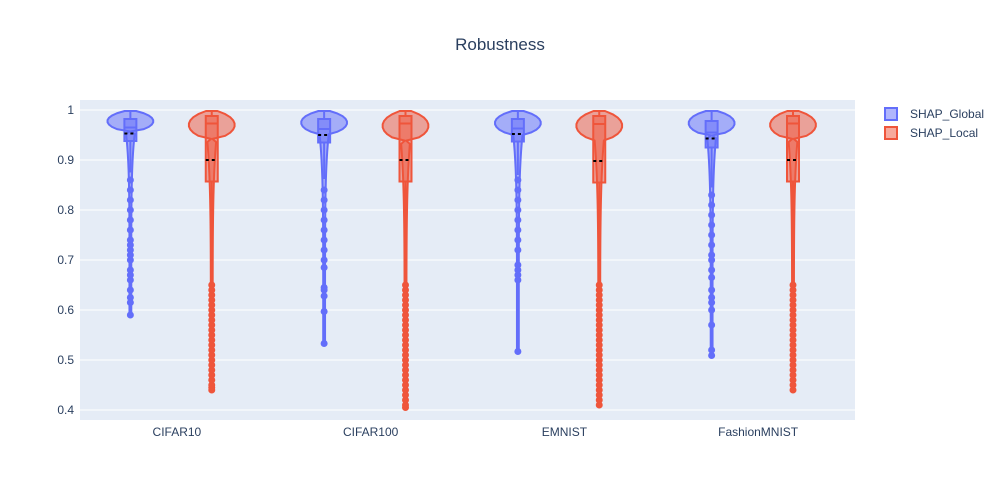  Describe the element at coordinates (70, 110) in the screenshot. I see `y-tick-label: 1` at that location.